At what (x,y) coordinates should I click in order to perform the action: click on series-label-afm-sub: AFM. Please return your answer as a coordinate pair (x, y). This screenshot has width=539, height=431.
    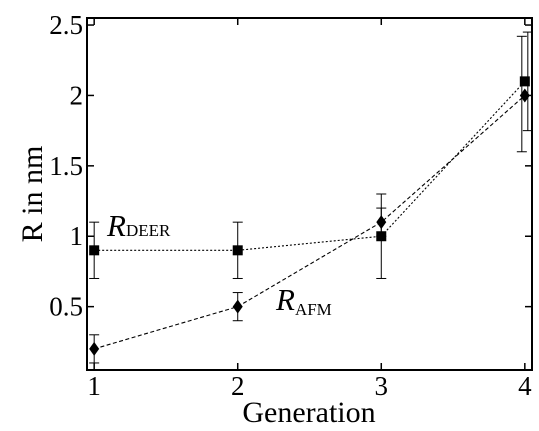
    Looking at the image, I should click on (313, 309).